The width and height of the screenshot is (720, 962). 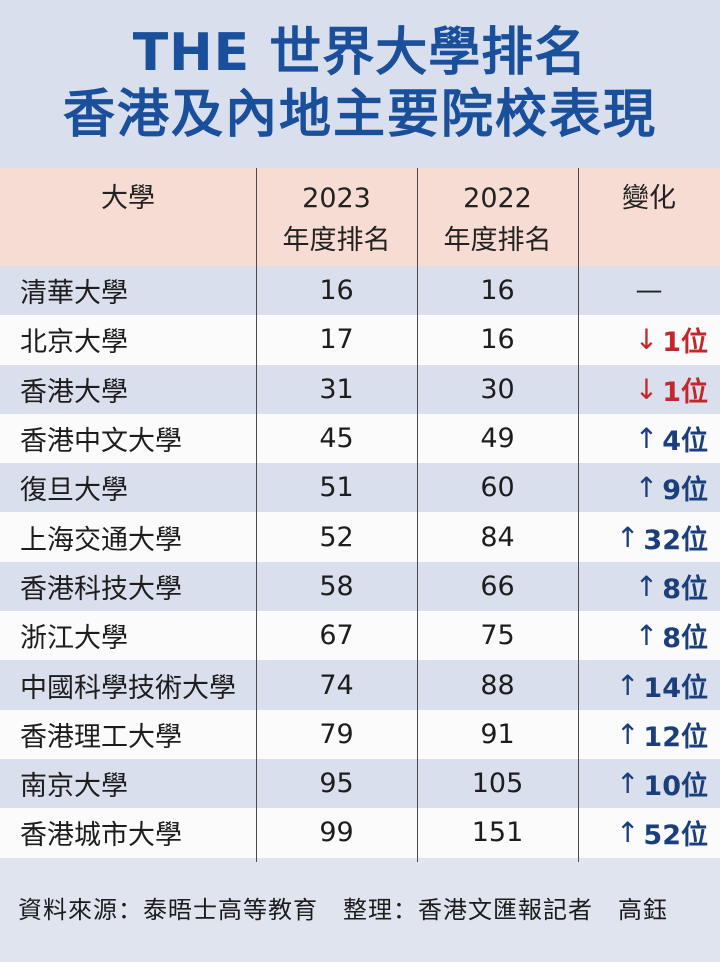 What do you see at coordinates (336, 488) in the screenshot?
I see `rank-2023: 51` at bounding box center [336, 488].